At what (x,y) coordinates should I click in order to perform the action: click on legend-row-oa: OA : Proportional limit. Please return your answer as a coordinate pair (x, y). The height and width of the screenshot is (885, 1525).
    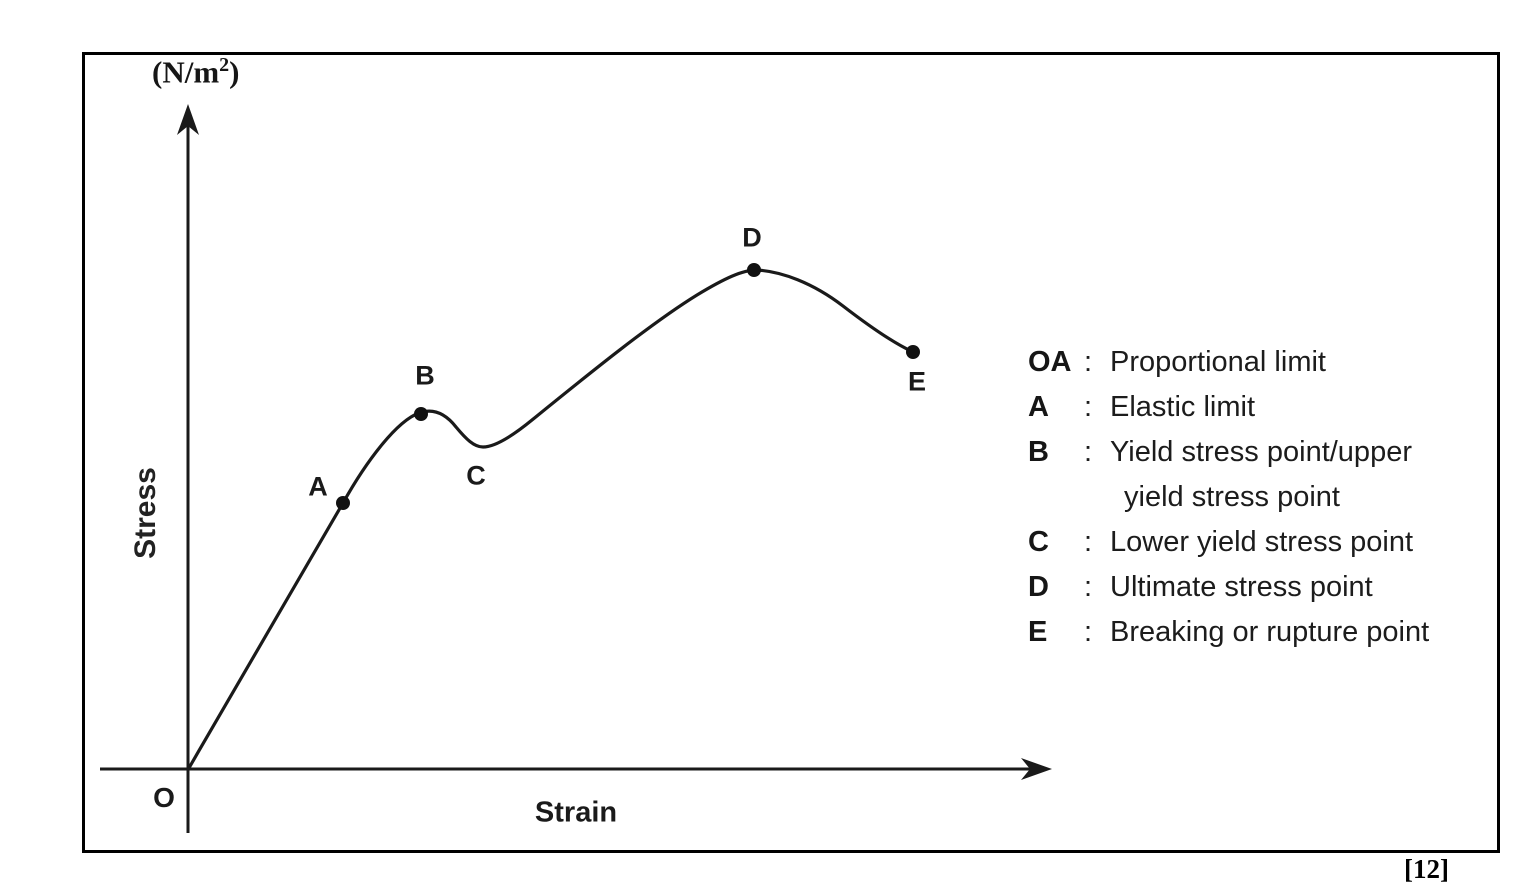
    Looking at the image, I should click on (1228, 362).